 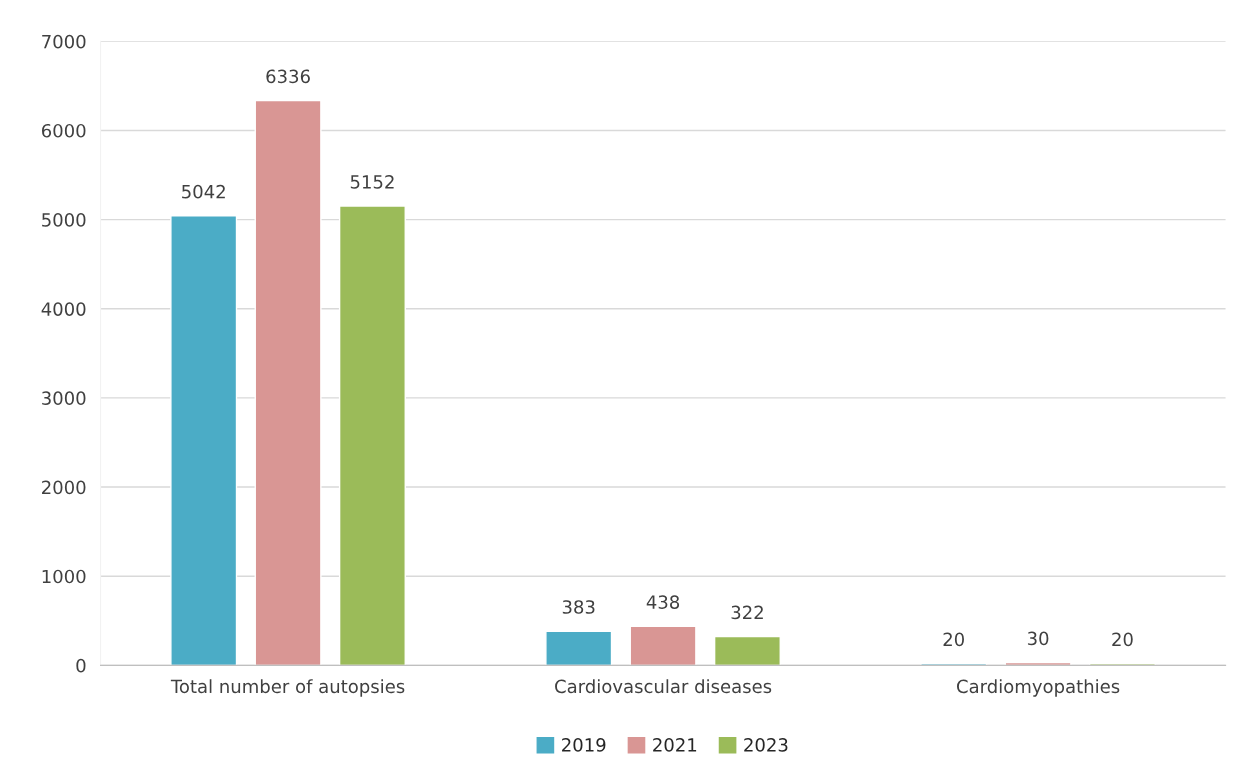 I want to click on legend-label: 2021, so click(x=675, y=745).